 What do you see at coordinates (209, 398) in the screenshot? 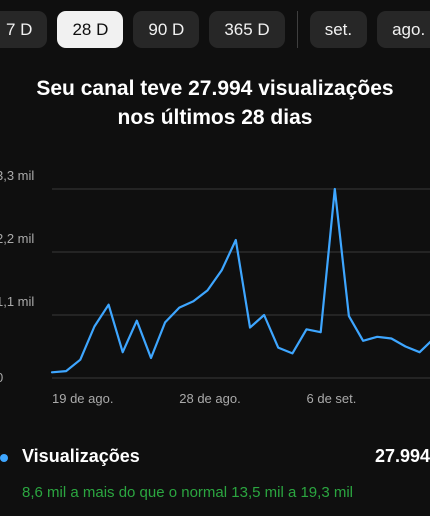
I see `x-tick-label: 28 de ago.` at bounding box center [209, 398].